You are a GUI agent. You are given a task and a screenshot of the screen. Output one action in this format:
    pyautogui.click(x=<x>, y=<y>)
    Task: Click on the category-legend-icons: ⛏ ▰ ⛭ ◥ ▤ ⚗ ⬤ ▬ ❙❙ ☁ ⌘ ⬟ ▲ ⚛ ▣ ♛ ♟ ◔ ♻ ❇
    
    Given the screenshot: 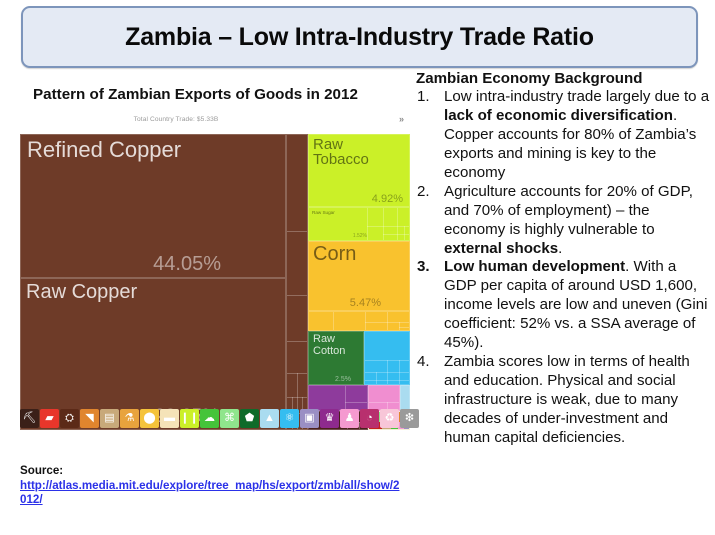 What is the action you would take?
    pyautogui.click(x=219, y=419)
    